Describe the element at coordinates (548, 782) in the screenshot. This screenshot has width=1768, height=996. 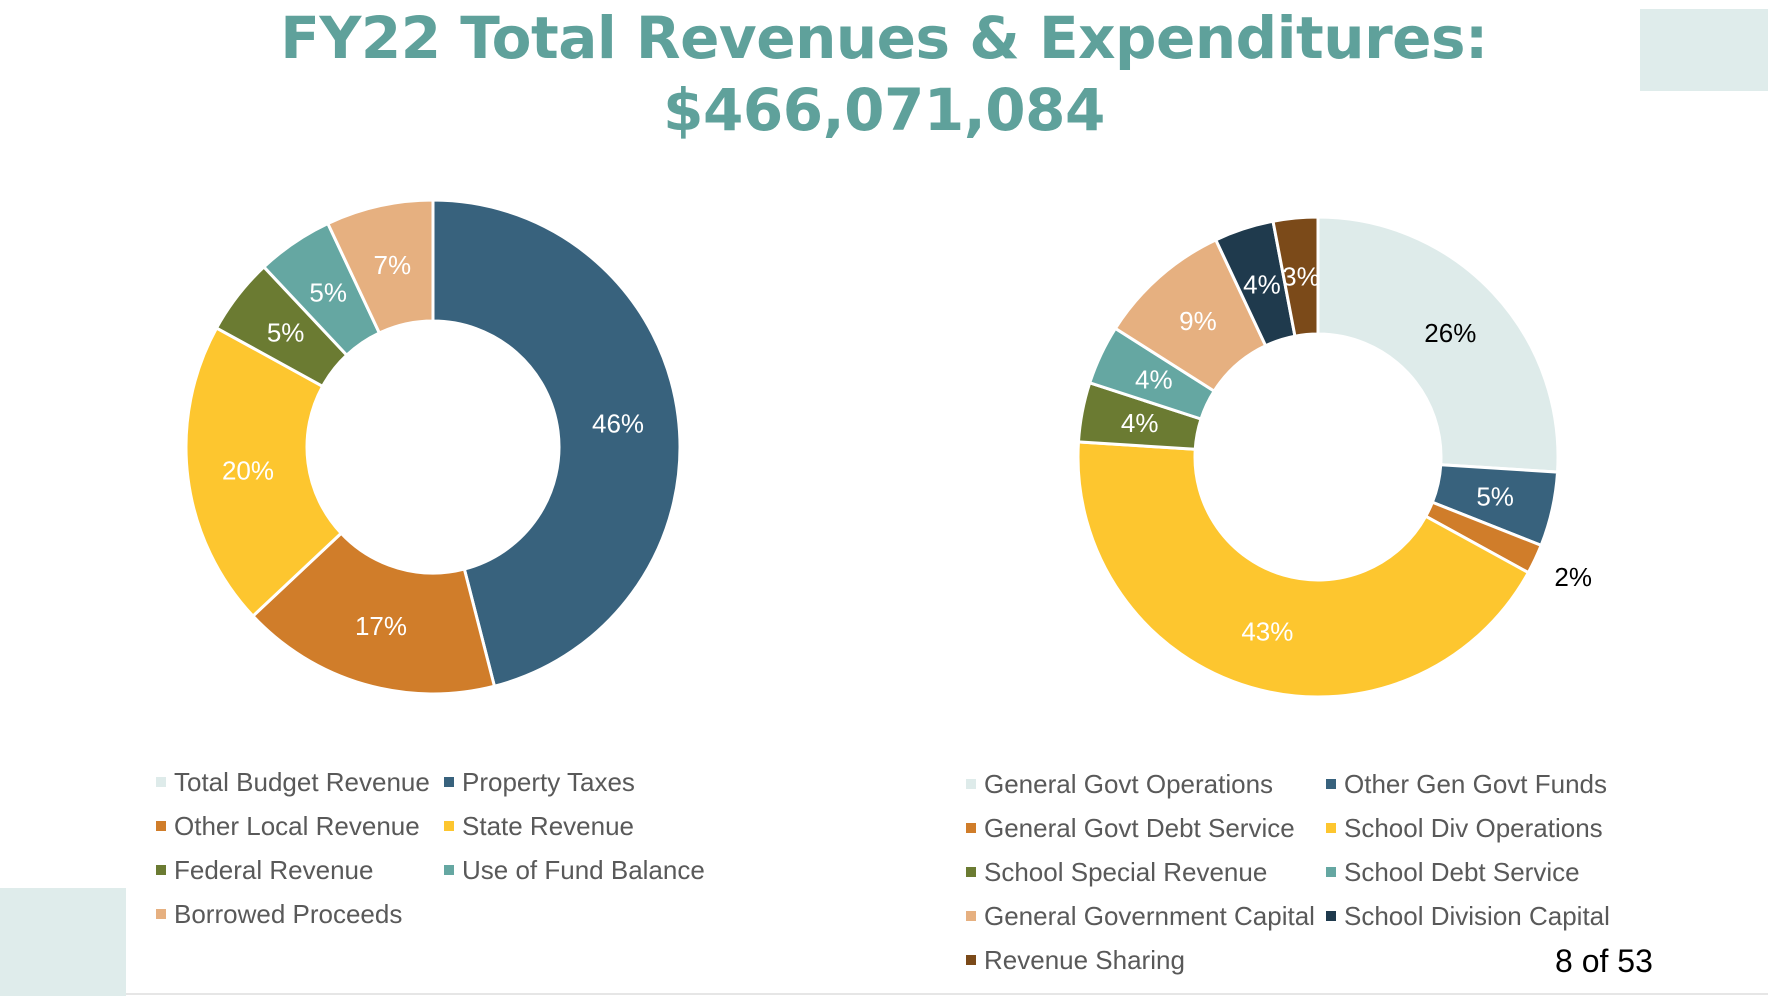
I see `legend-label: Property Taxes` at that location.